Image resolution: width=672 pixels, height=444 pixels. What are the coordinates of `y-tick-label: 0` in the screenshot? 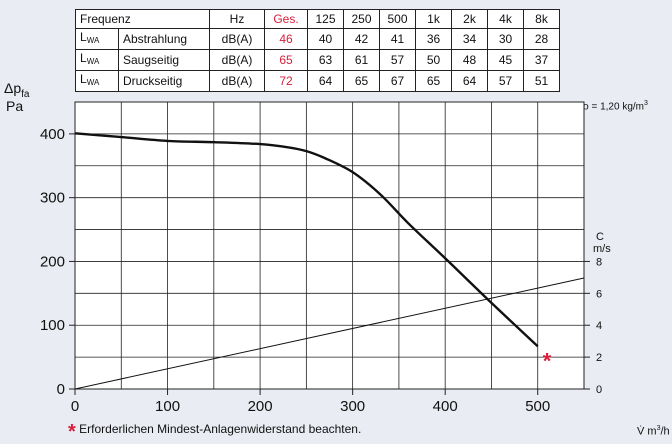 It's located at (61, 389).